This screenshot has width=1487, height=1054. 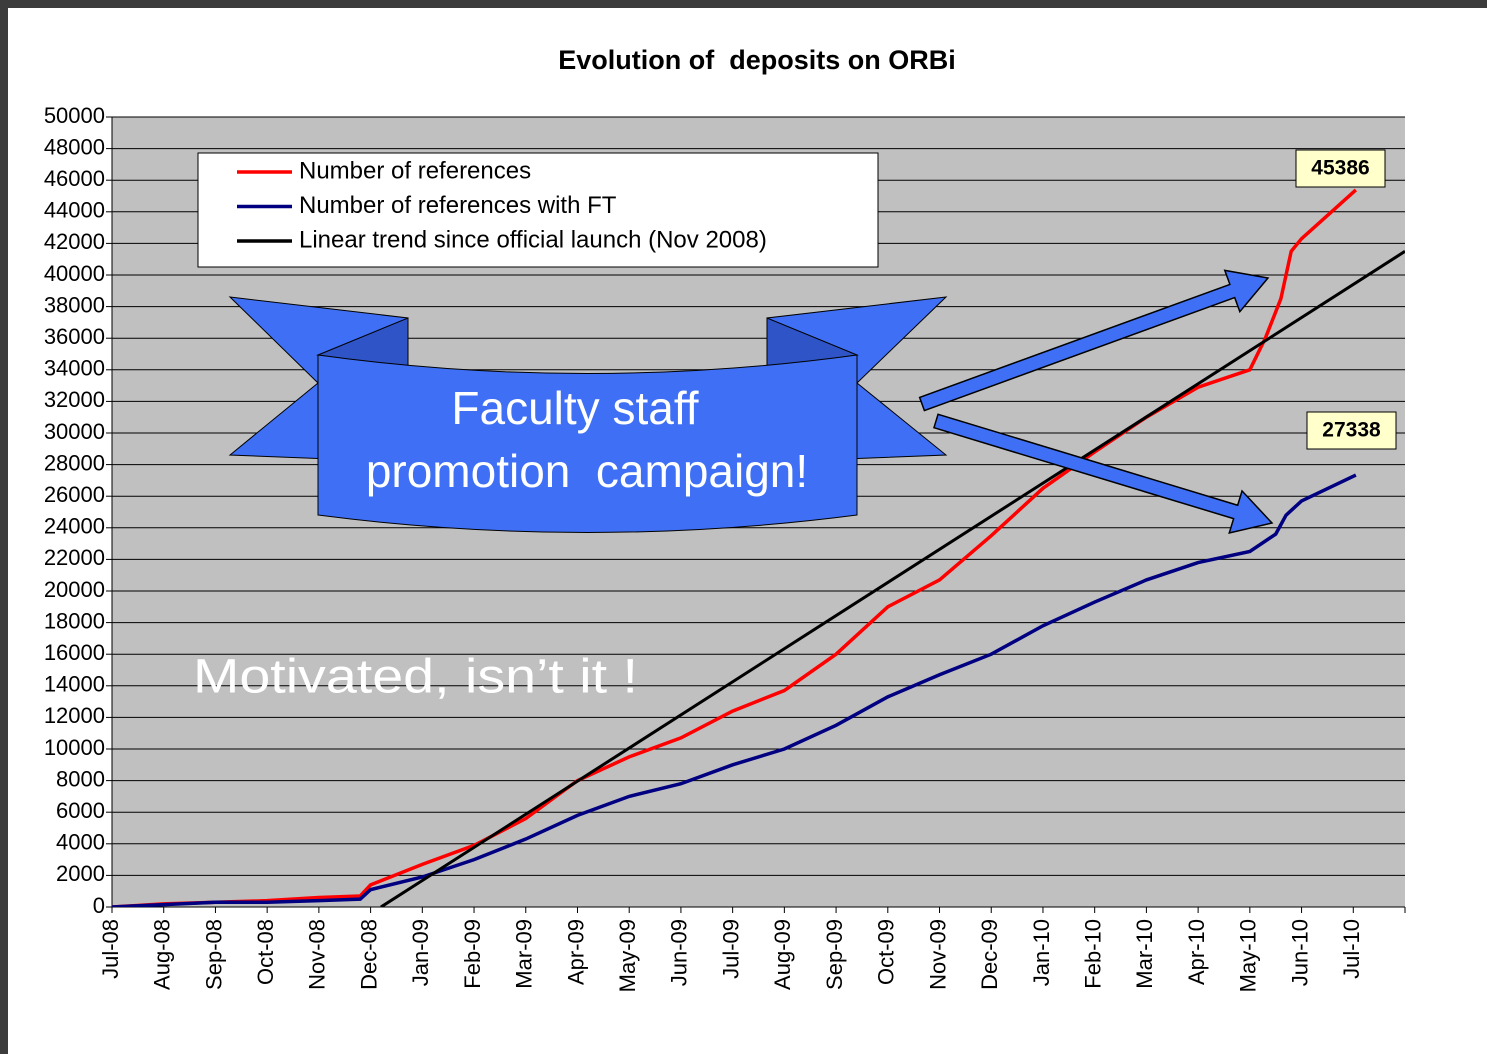 What do you see at coordinates (368, 954) in the screenshot?
I see `x-tick-label: Dec-08` at bounding box center [368, 954].